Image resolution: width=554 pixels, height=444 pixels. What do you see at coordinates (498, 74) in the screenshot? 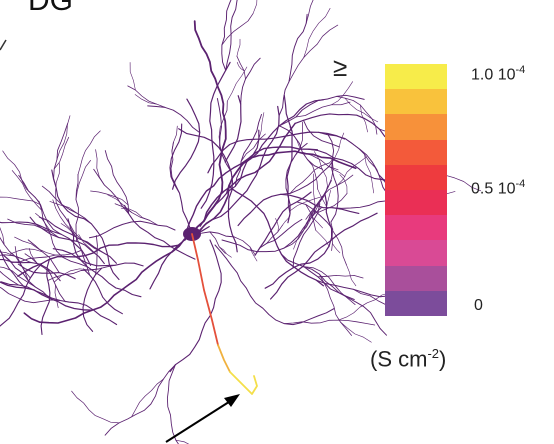
I see `colorbar-tick-max: 1.0 10-4` at bounding box center [498, 74].